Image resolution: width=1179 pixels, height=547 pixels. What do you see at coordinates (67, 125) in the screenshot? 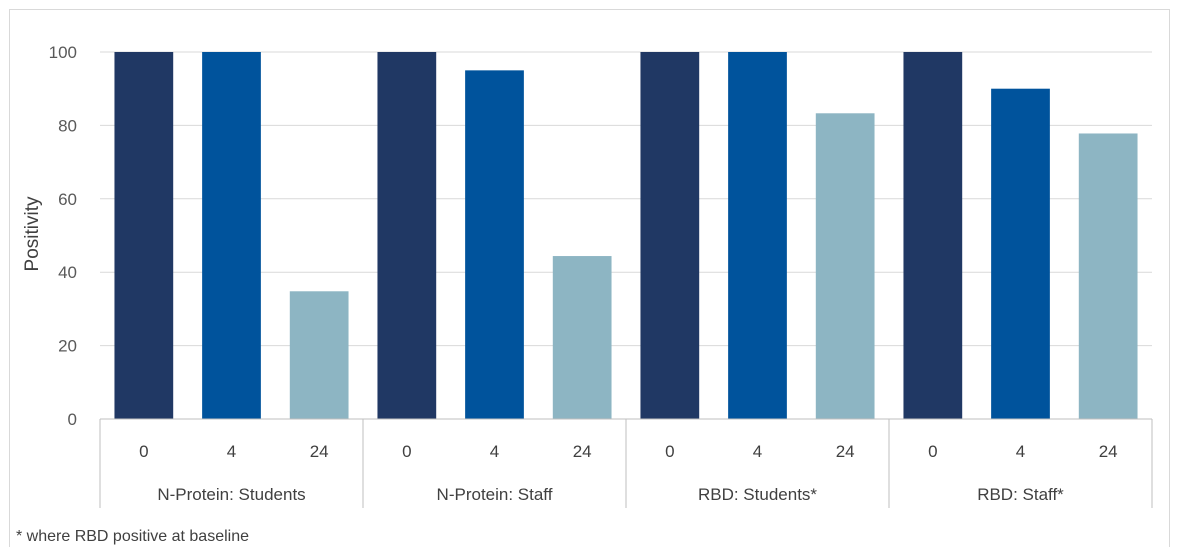
I see `y-tick-label: 80` at bounding box center [67, 125].